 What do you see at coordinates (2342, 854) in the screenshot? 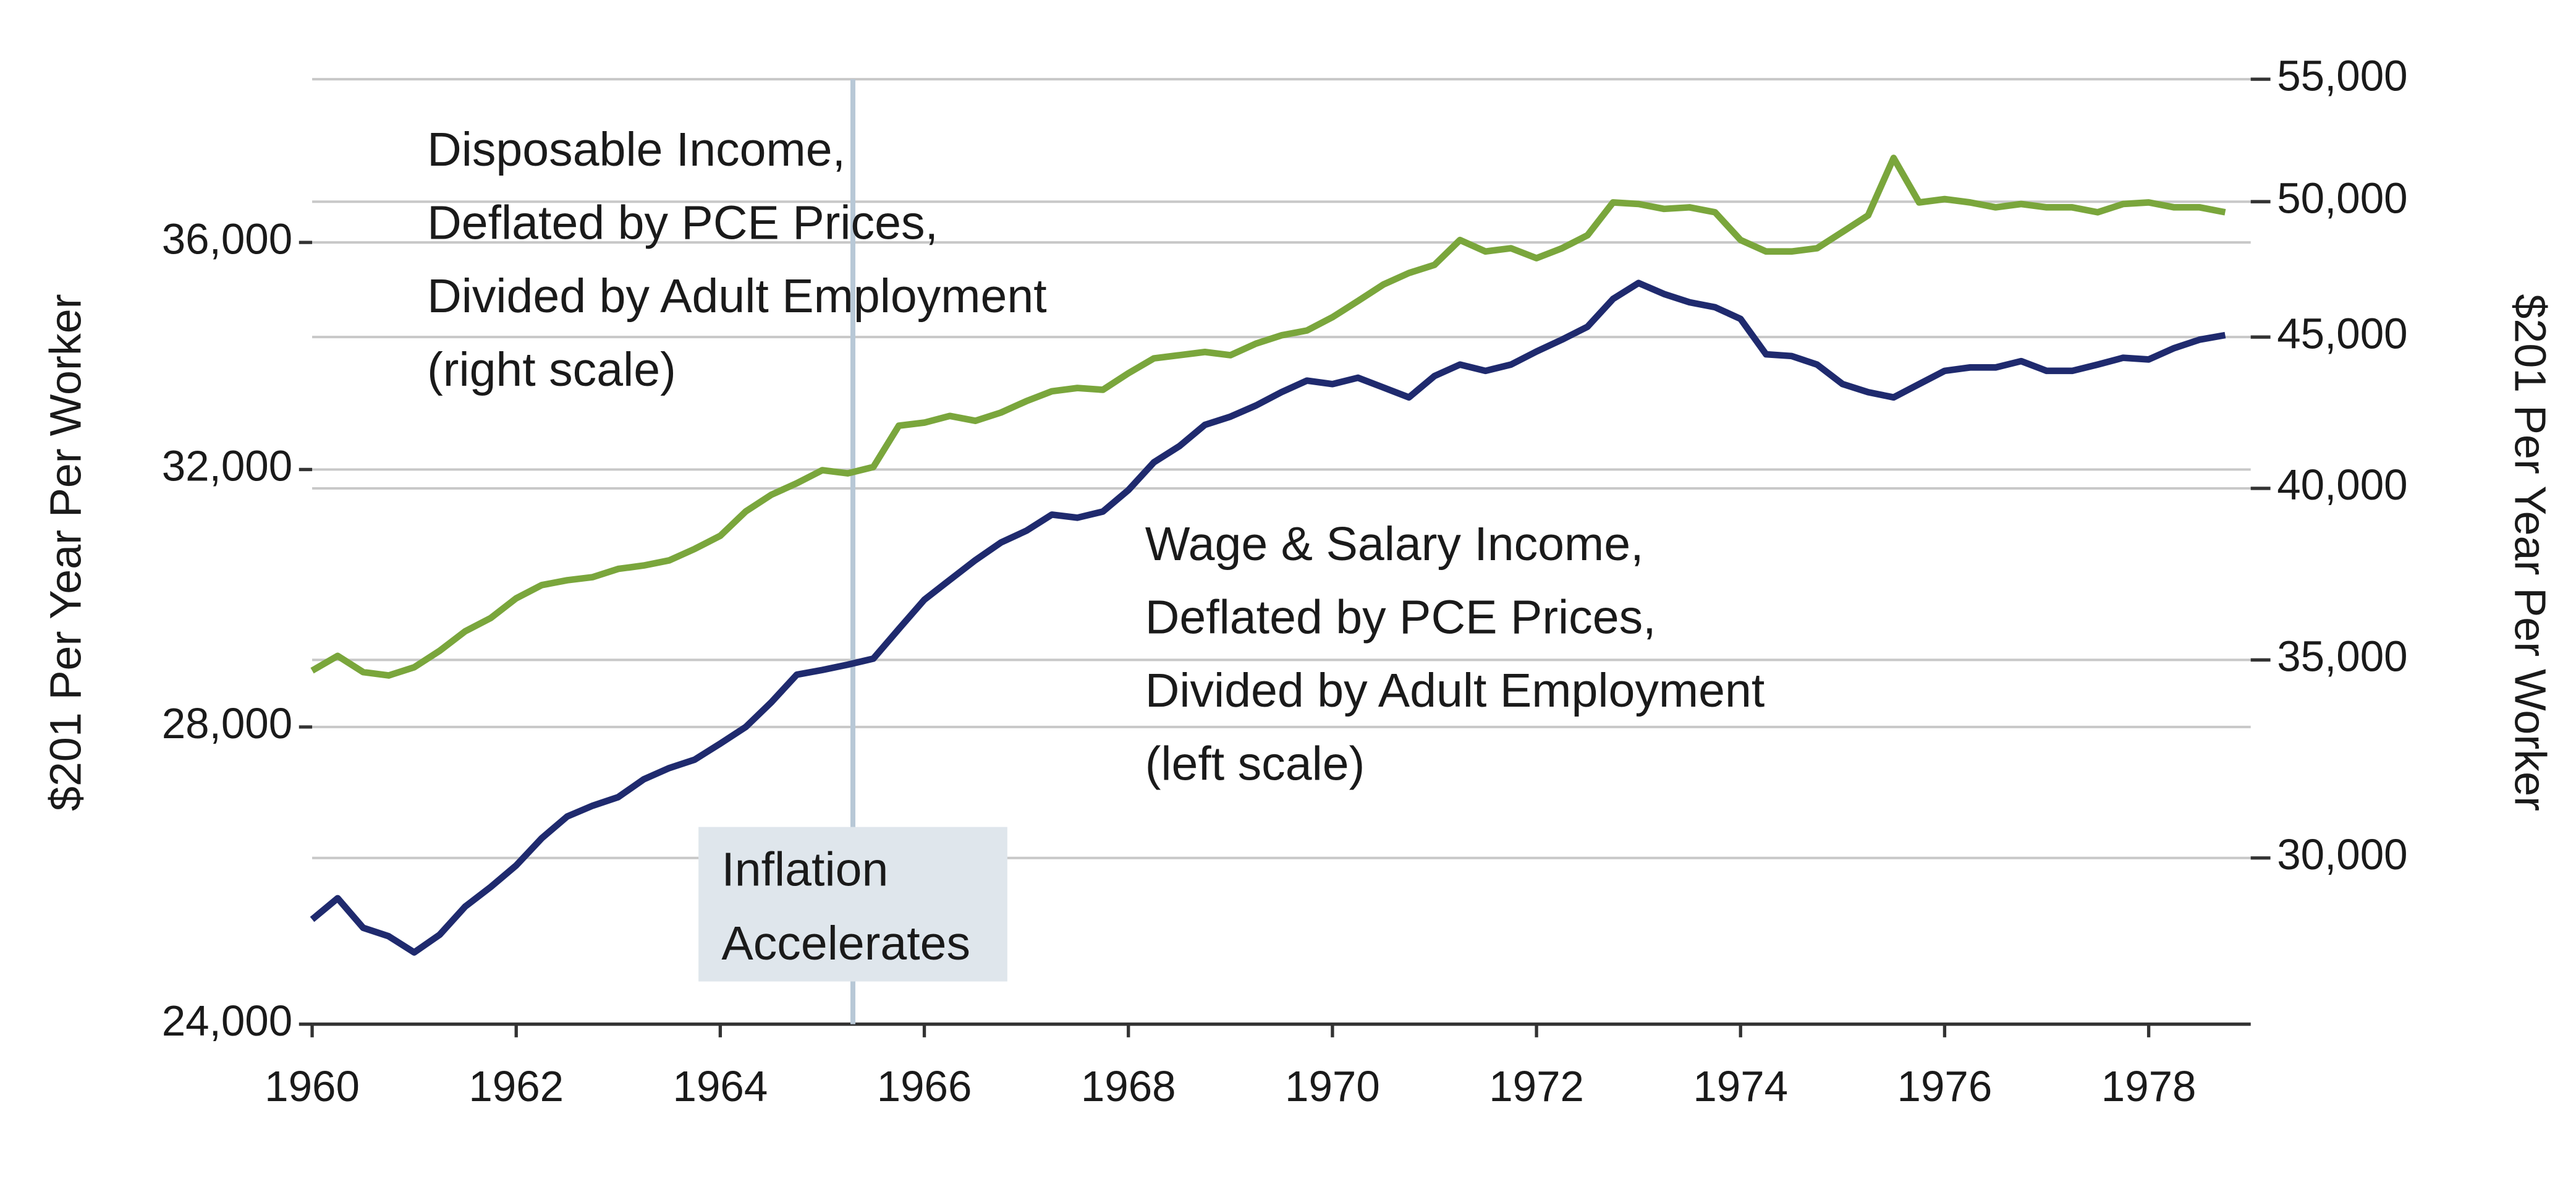
I see `y2-tick-label: 30,000` at bounding box center [2342, 854].